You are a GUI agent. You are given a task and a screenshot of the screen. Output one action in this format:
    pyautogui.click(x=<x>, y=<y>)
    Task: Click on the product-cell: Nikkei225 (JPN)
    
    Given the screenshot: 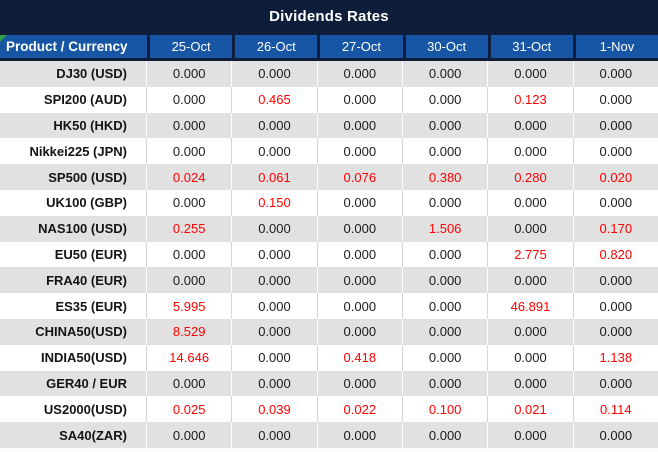 What is the action you would take?
    pyautogui.click(x=73, y=151)
    